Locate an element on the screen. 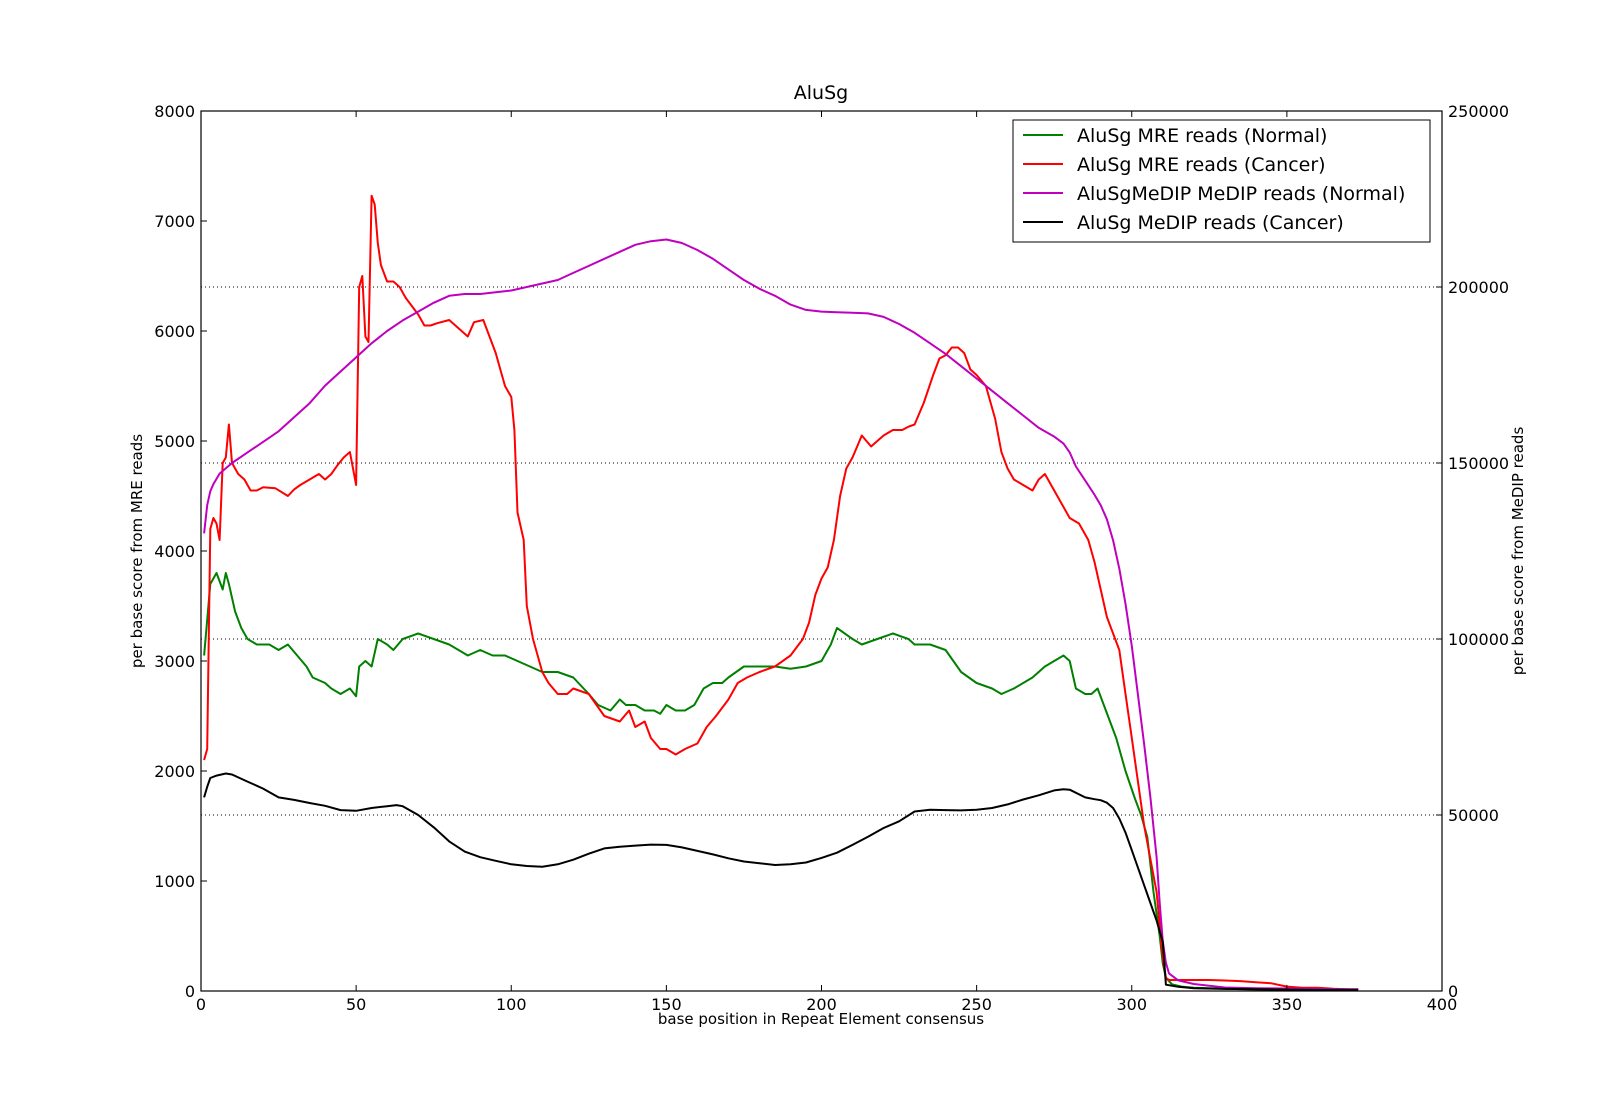  y2-tick-label: 250000 is located at coordinates (1478, 111).